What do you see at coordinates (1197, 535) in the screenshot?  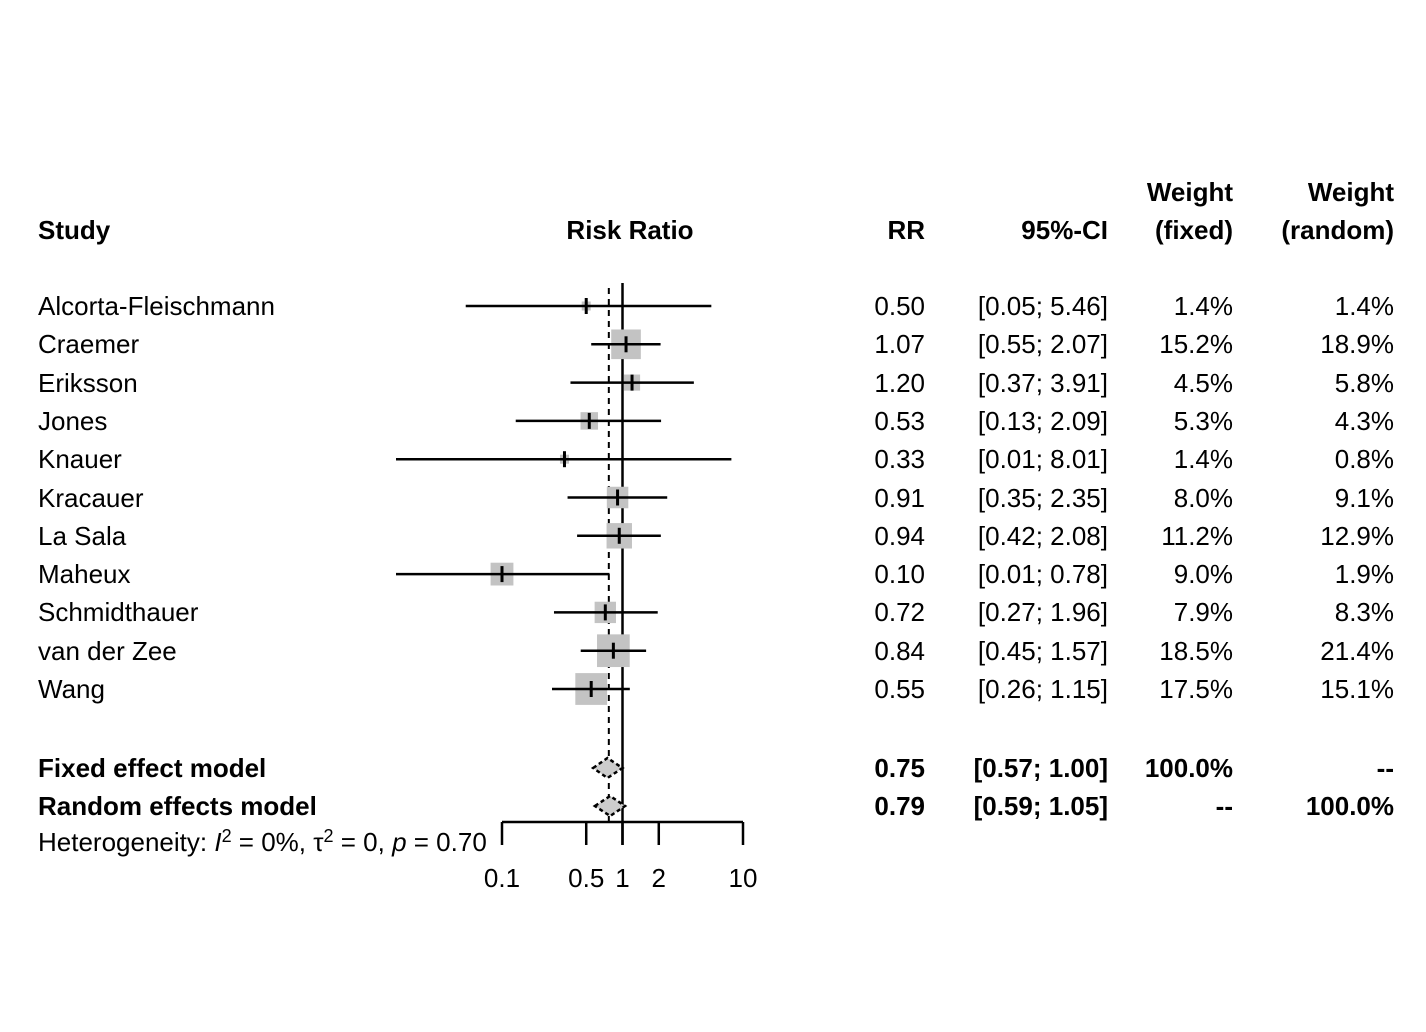 I see `weight-fixed-value: 11.2%` at bounding box center [1197, 535].